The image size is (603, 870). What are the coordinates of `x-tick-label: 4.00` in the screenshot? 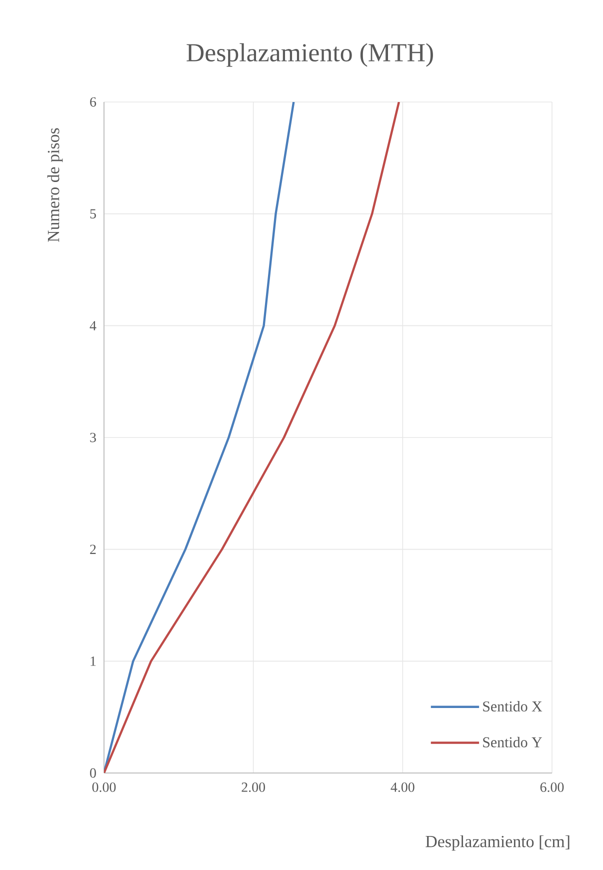 It's located at (402, 787).